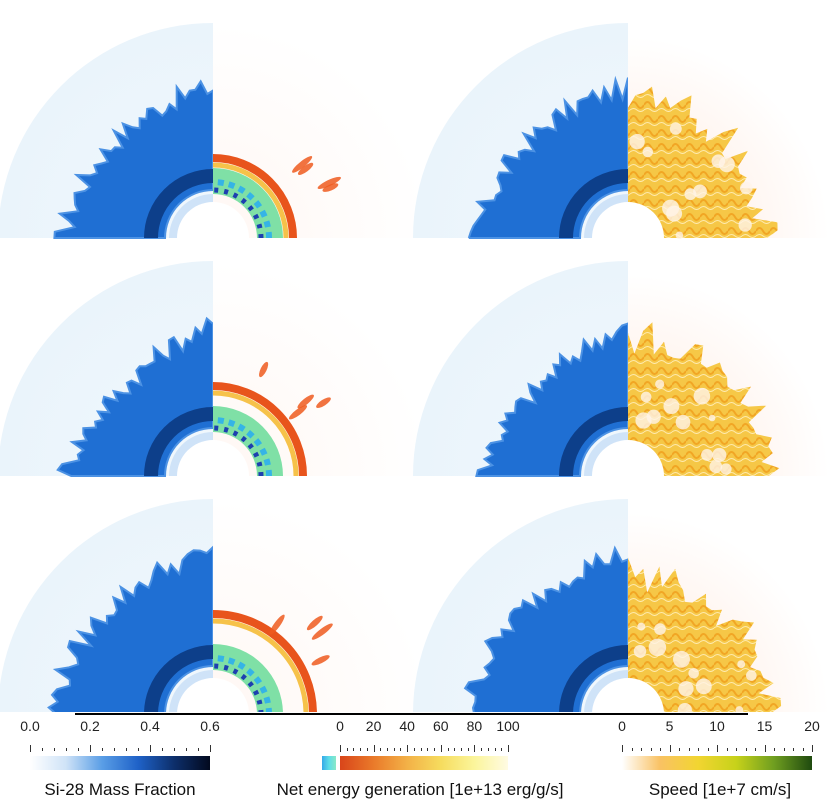  I want to click on colorbar-tick-label: 0, so click(340, 726).